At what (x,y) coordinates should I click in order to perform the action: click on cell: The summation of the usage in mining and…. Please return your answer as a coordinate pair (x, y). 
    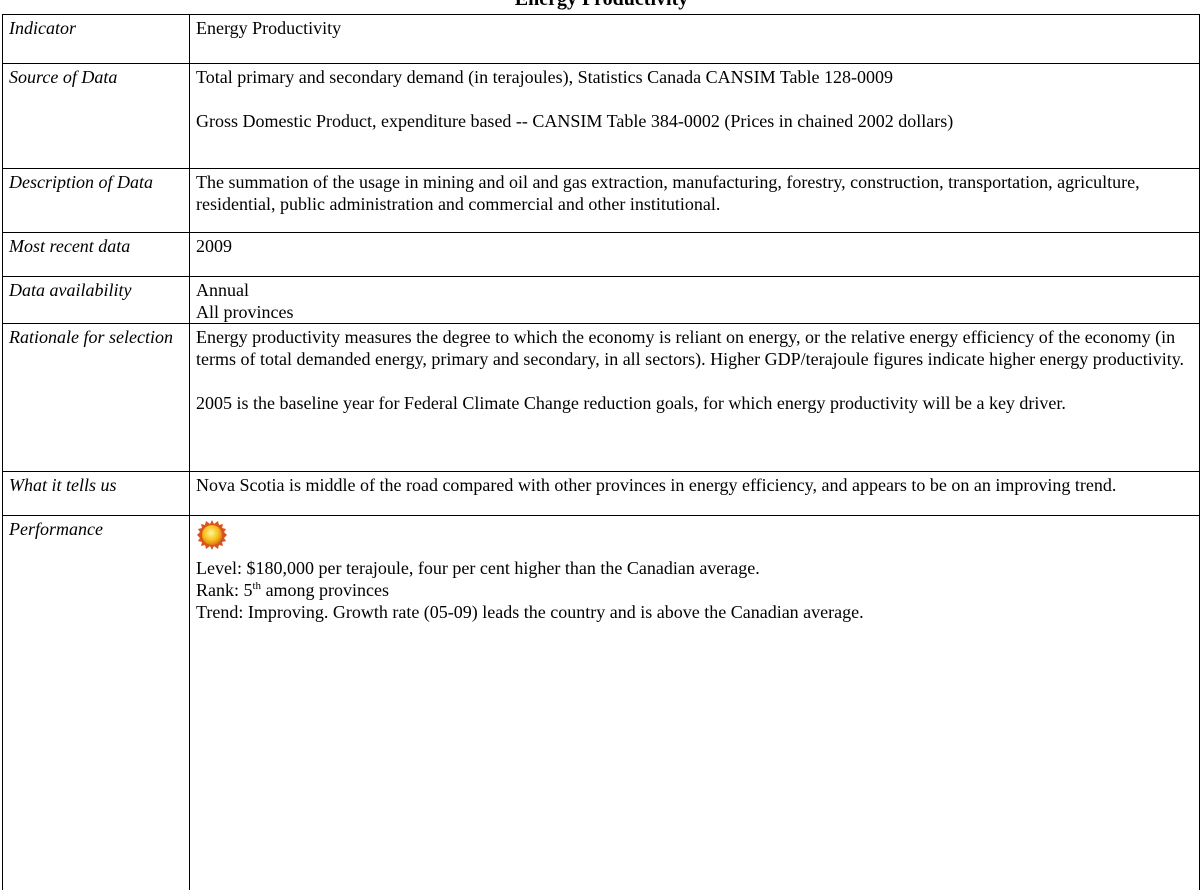
    Looking at the image, I should click on (694, 200).